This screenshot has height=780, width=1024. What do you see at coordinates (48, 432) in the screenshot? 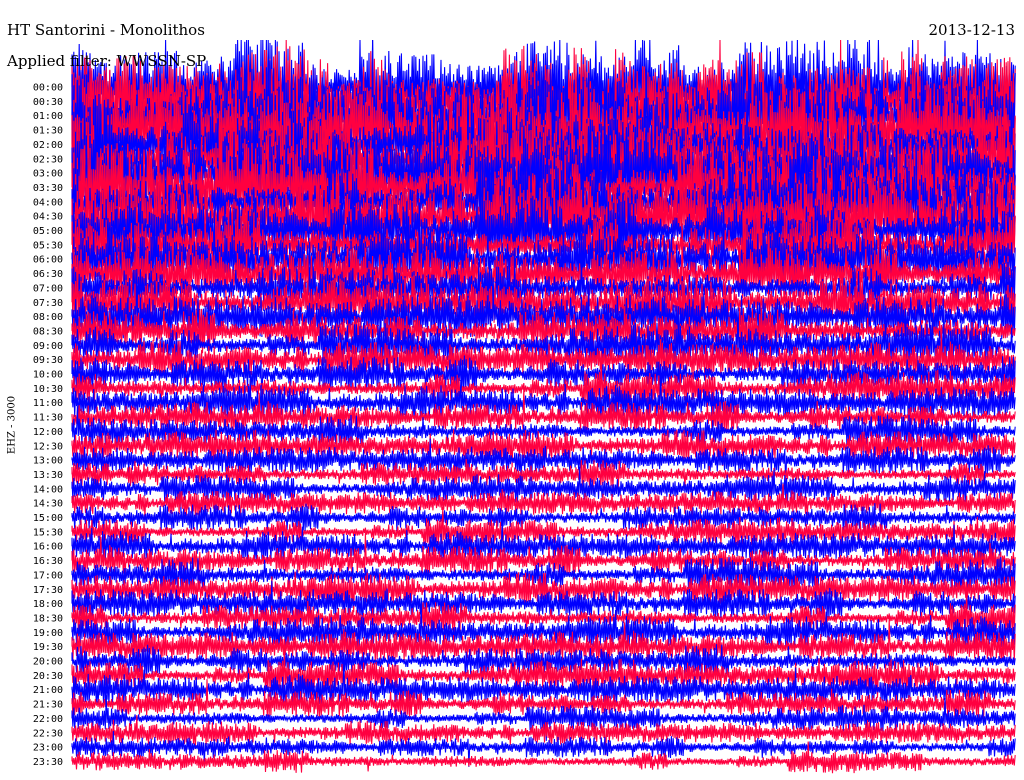
I see `time-label-1200: 12:00` at bounding box center [48, 432].